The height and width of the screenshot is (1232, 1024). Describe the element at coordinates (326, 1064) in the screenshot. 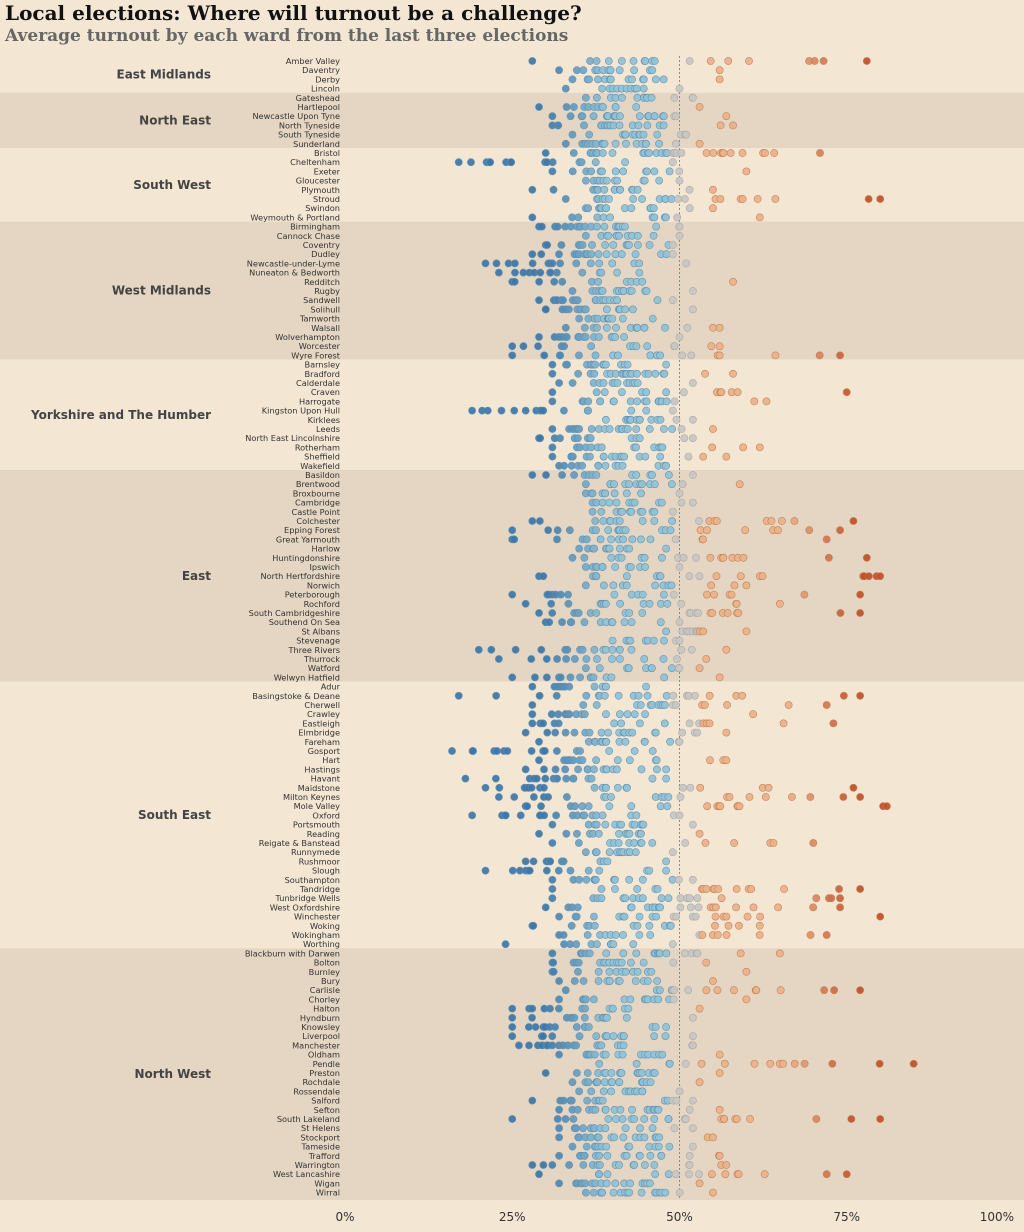

I see `ward-label: Pendle` at that location.